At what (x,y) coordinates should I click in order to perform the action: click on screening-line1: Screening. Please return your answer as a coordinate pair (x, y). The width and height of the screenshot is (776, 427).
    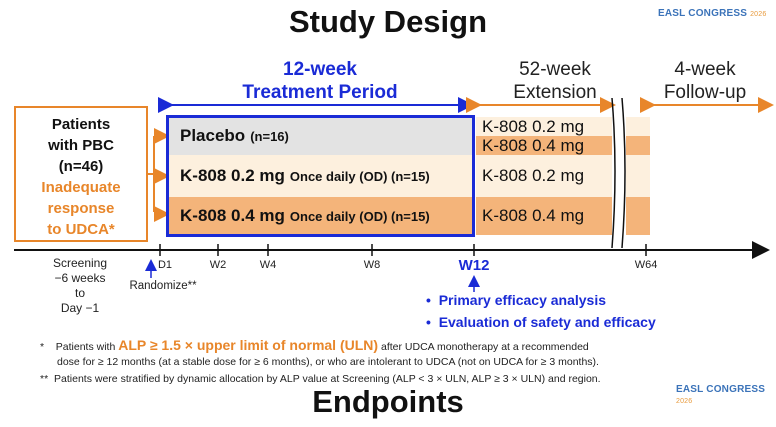
    Looking at the image, I should click on (80, 263).